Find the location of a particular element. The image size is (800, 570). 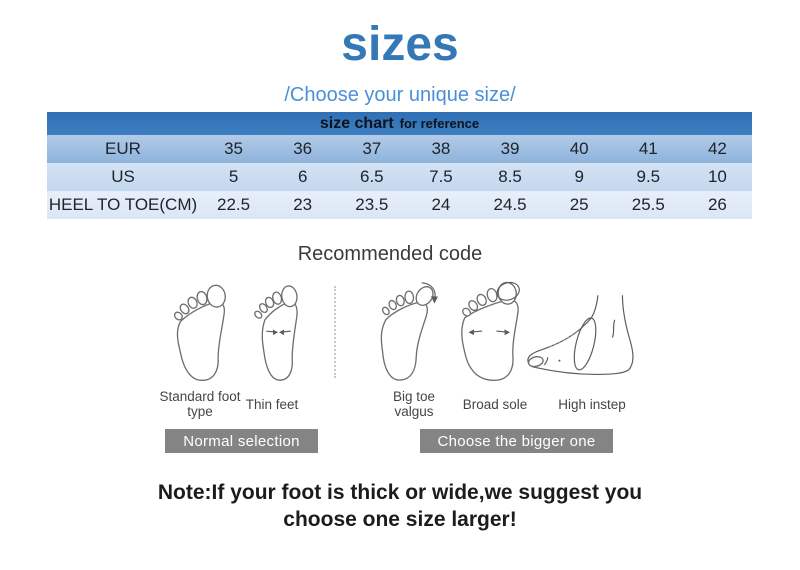

table-cell: 26 is located at coordinates (717, 204).